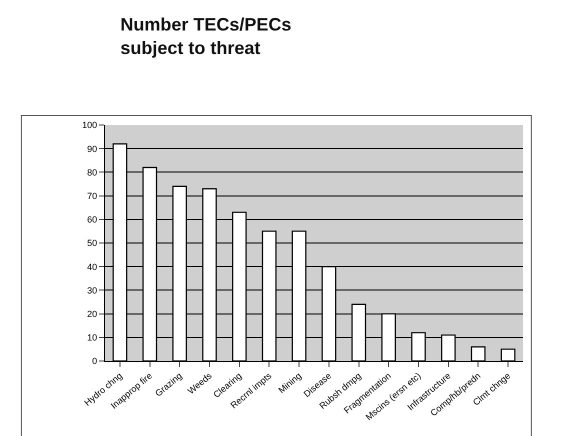  Describe the element at coordinates (92, 337) in the screenshot. I see `y-tick-label: 10` at that location.